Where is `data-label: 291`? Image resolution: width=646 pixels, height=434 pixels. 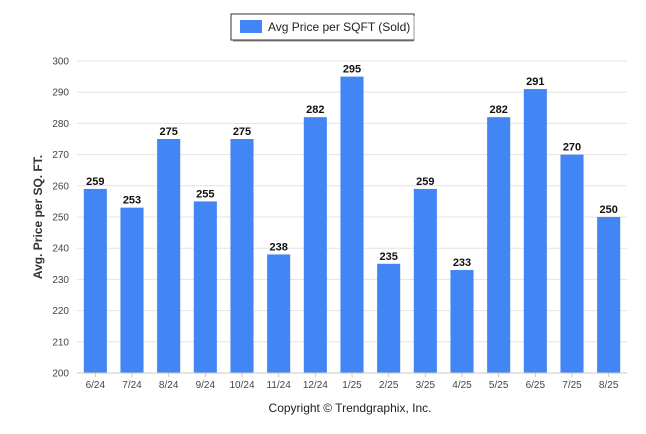
data-label: 291 is located at coordinates (535, 82).